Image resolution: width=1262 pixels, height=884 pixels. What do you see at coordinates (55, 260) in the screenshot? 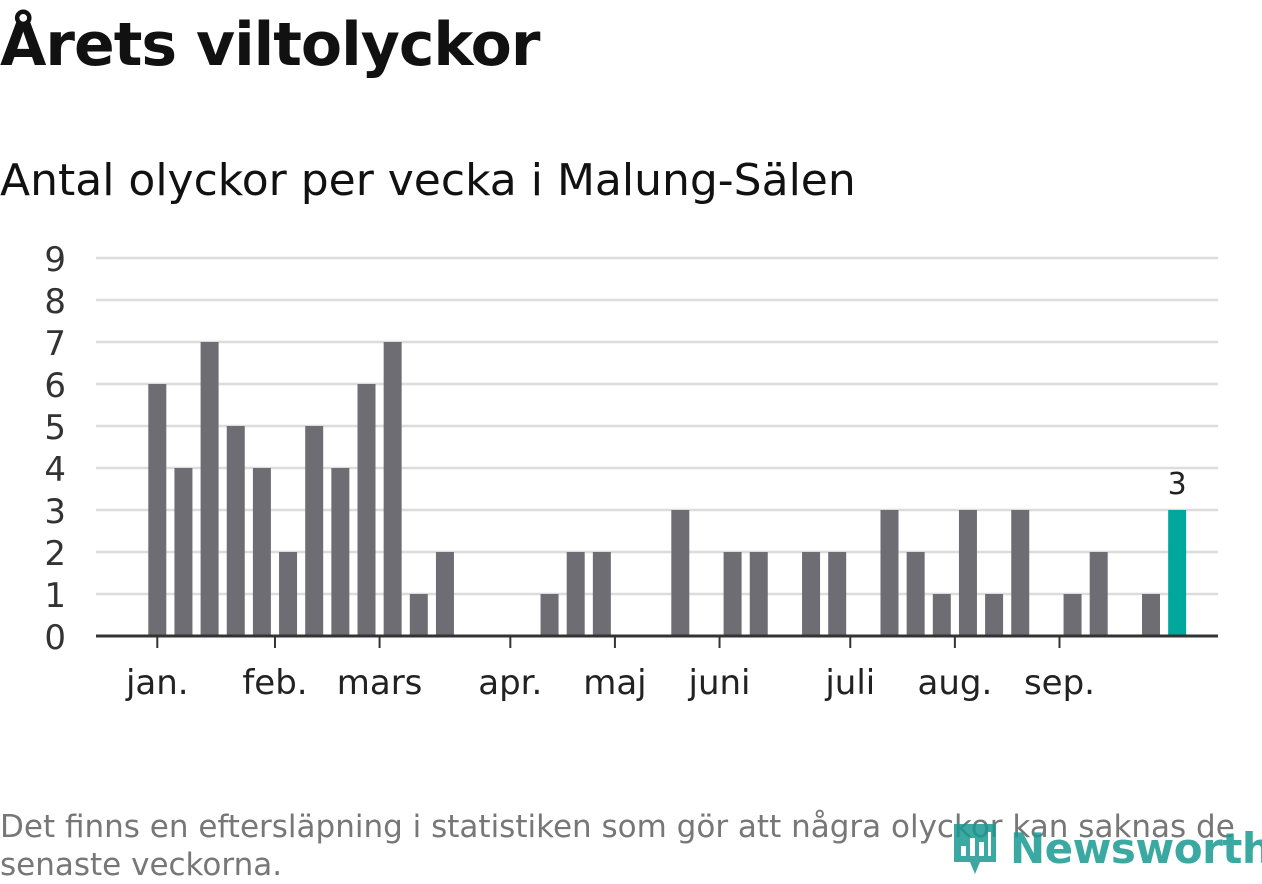
I see `y-tick-label: 9` at bounding box center [55, 260].